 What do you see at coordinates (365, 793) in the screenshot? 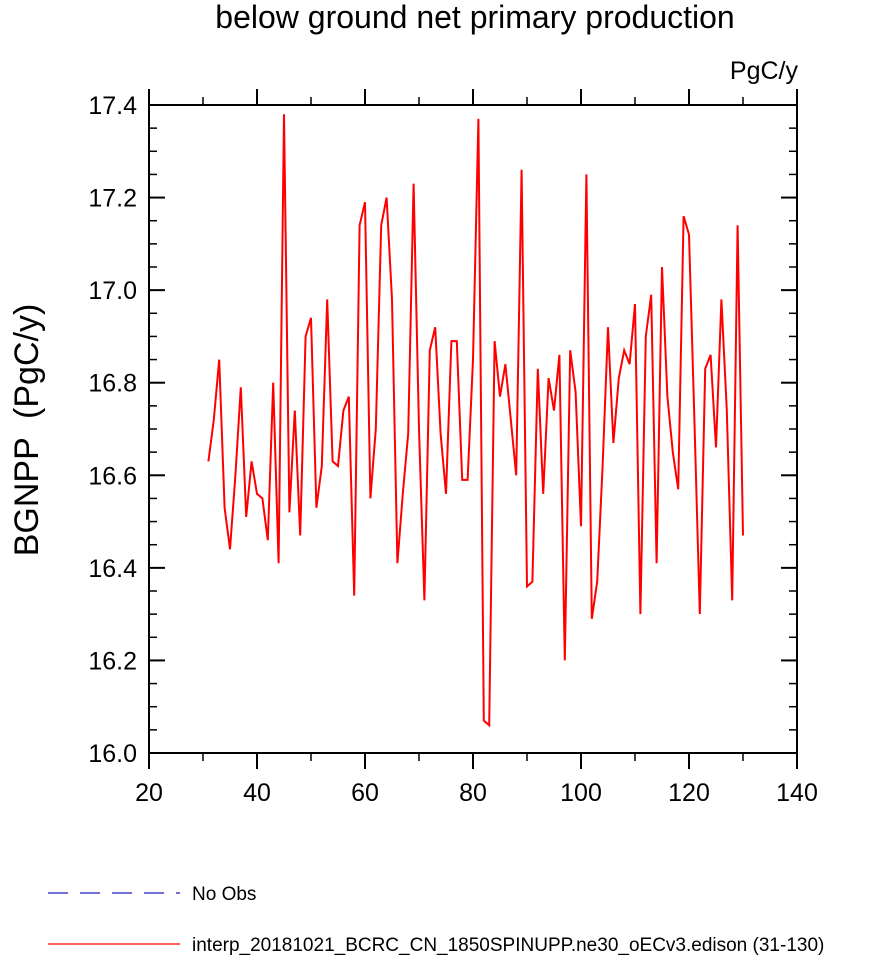
I see `x-tick-label: 60` at bounding box center [365, 793].